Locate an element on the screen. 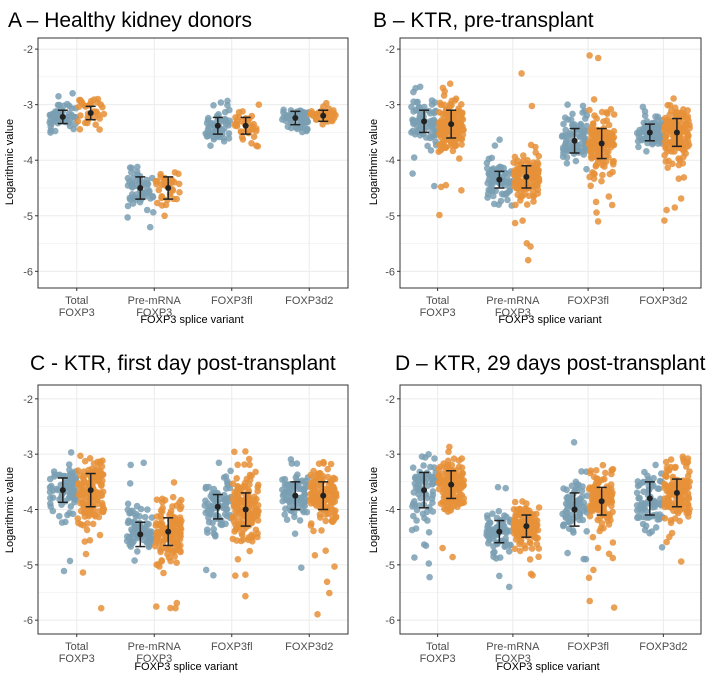 This screenshot has width=708, height=675. panel-a-ytick-label: -5 is located at coordinates (28, 217).